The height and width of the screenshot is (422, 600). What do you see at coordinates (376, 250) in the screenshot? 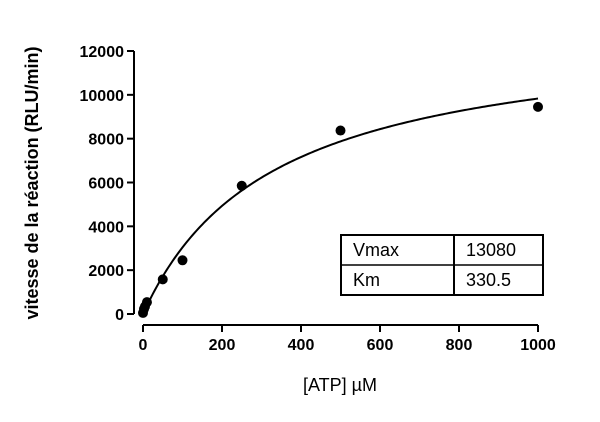
I see `table-param-name: Vmax` at bounding box center [376, 250].